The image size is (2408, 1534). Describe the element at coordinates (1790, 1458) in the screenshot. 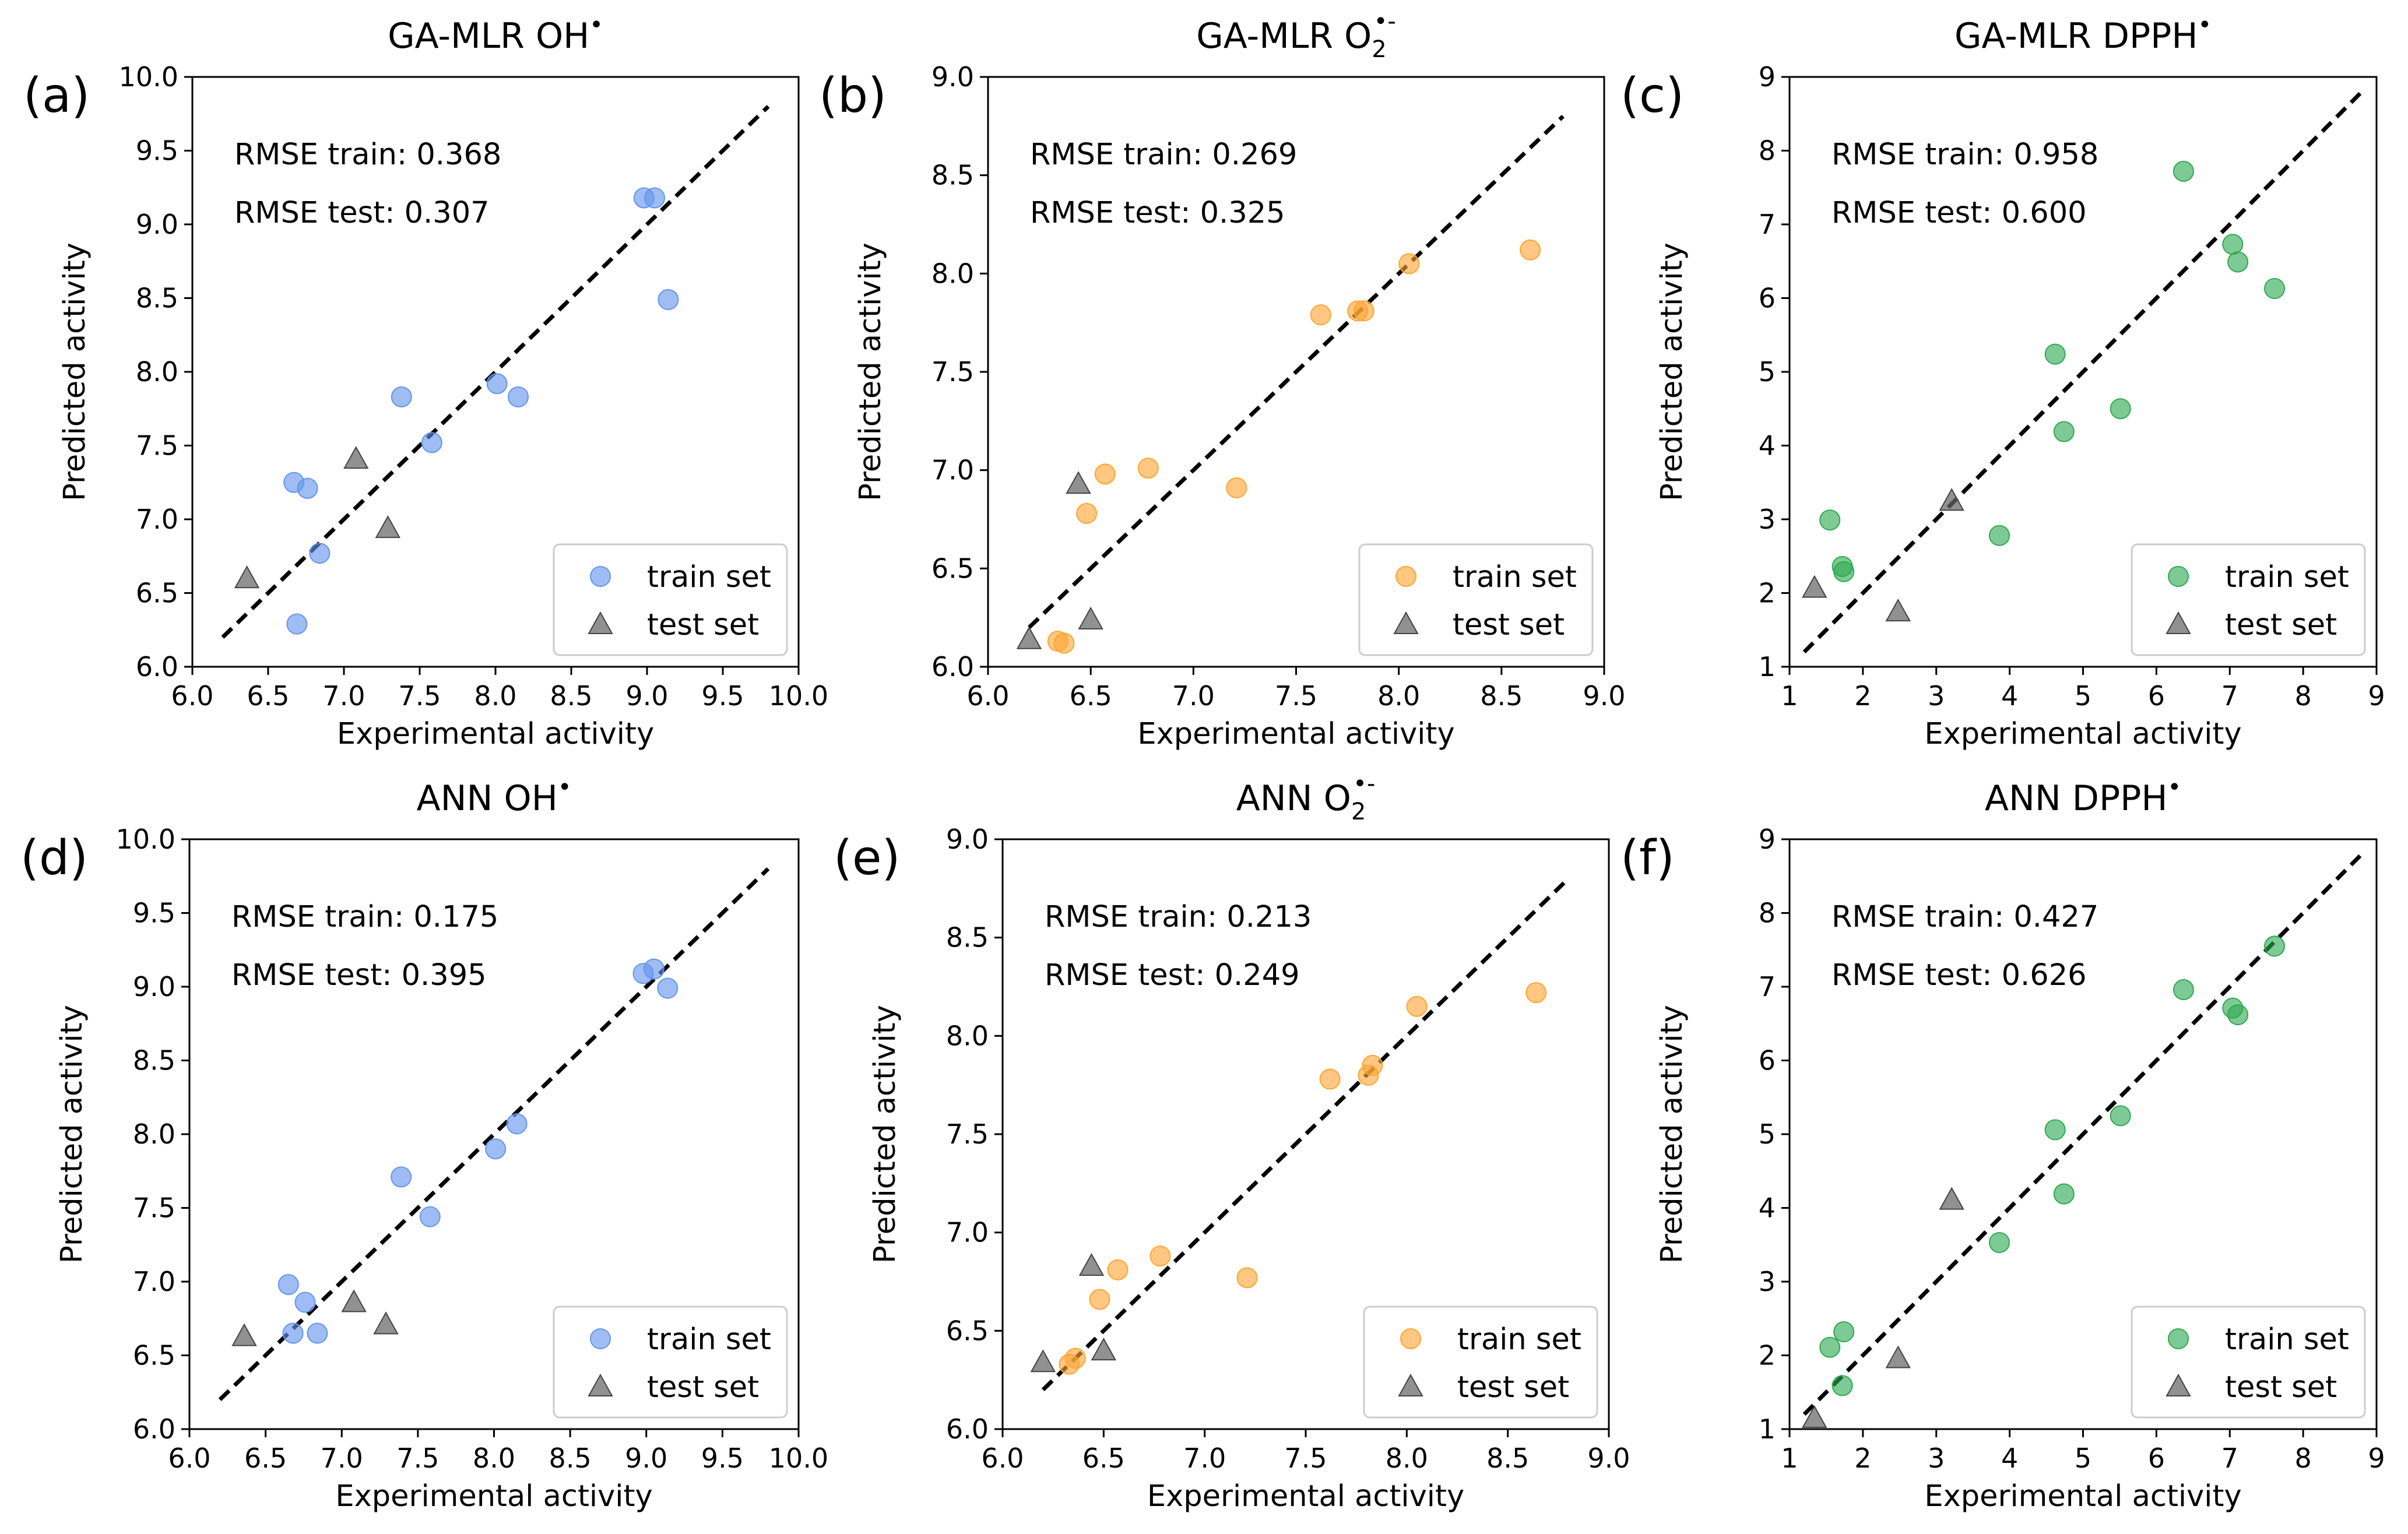

I see `x-tick-label: 1` at that location.